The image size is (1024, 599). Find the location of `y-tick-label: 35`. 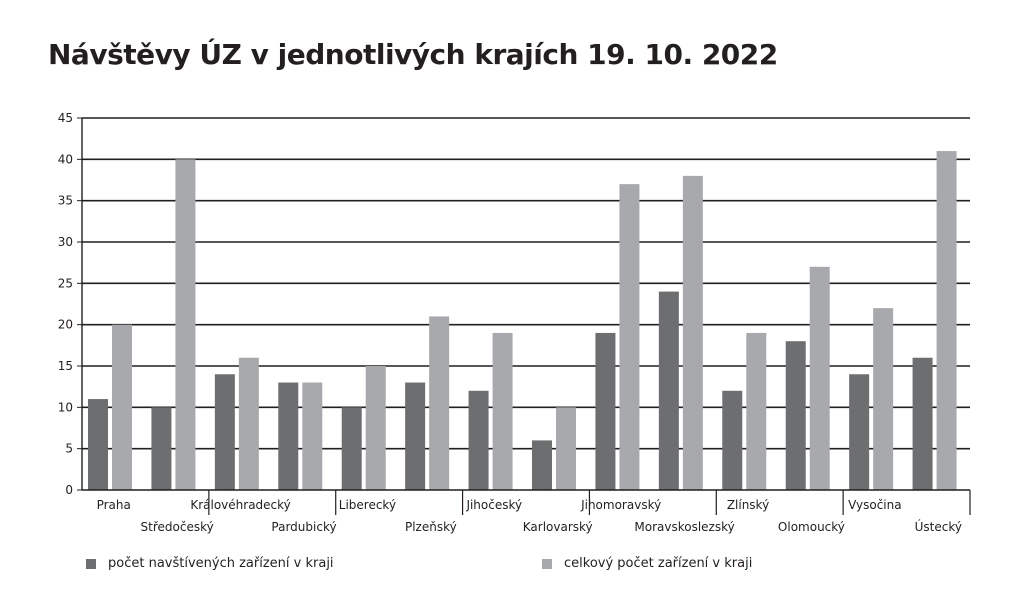

y-tick-label: 35 is located at coordinates (65, 201).